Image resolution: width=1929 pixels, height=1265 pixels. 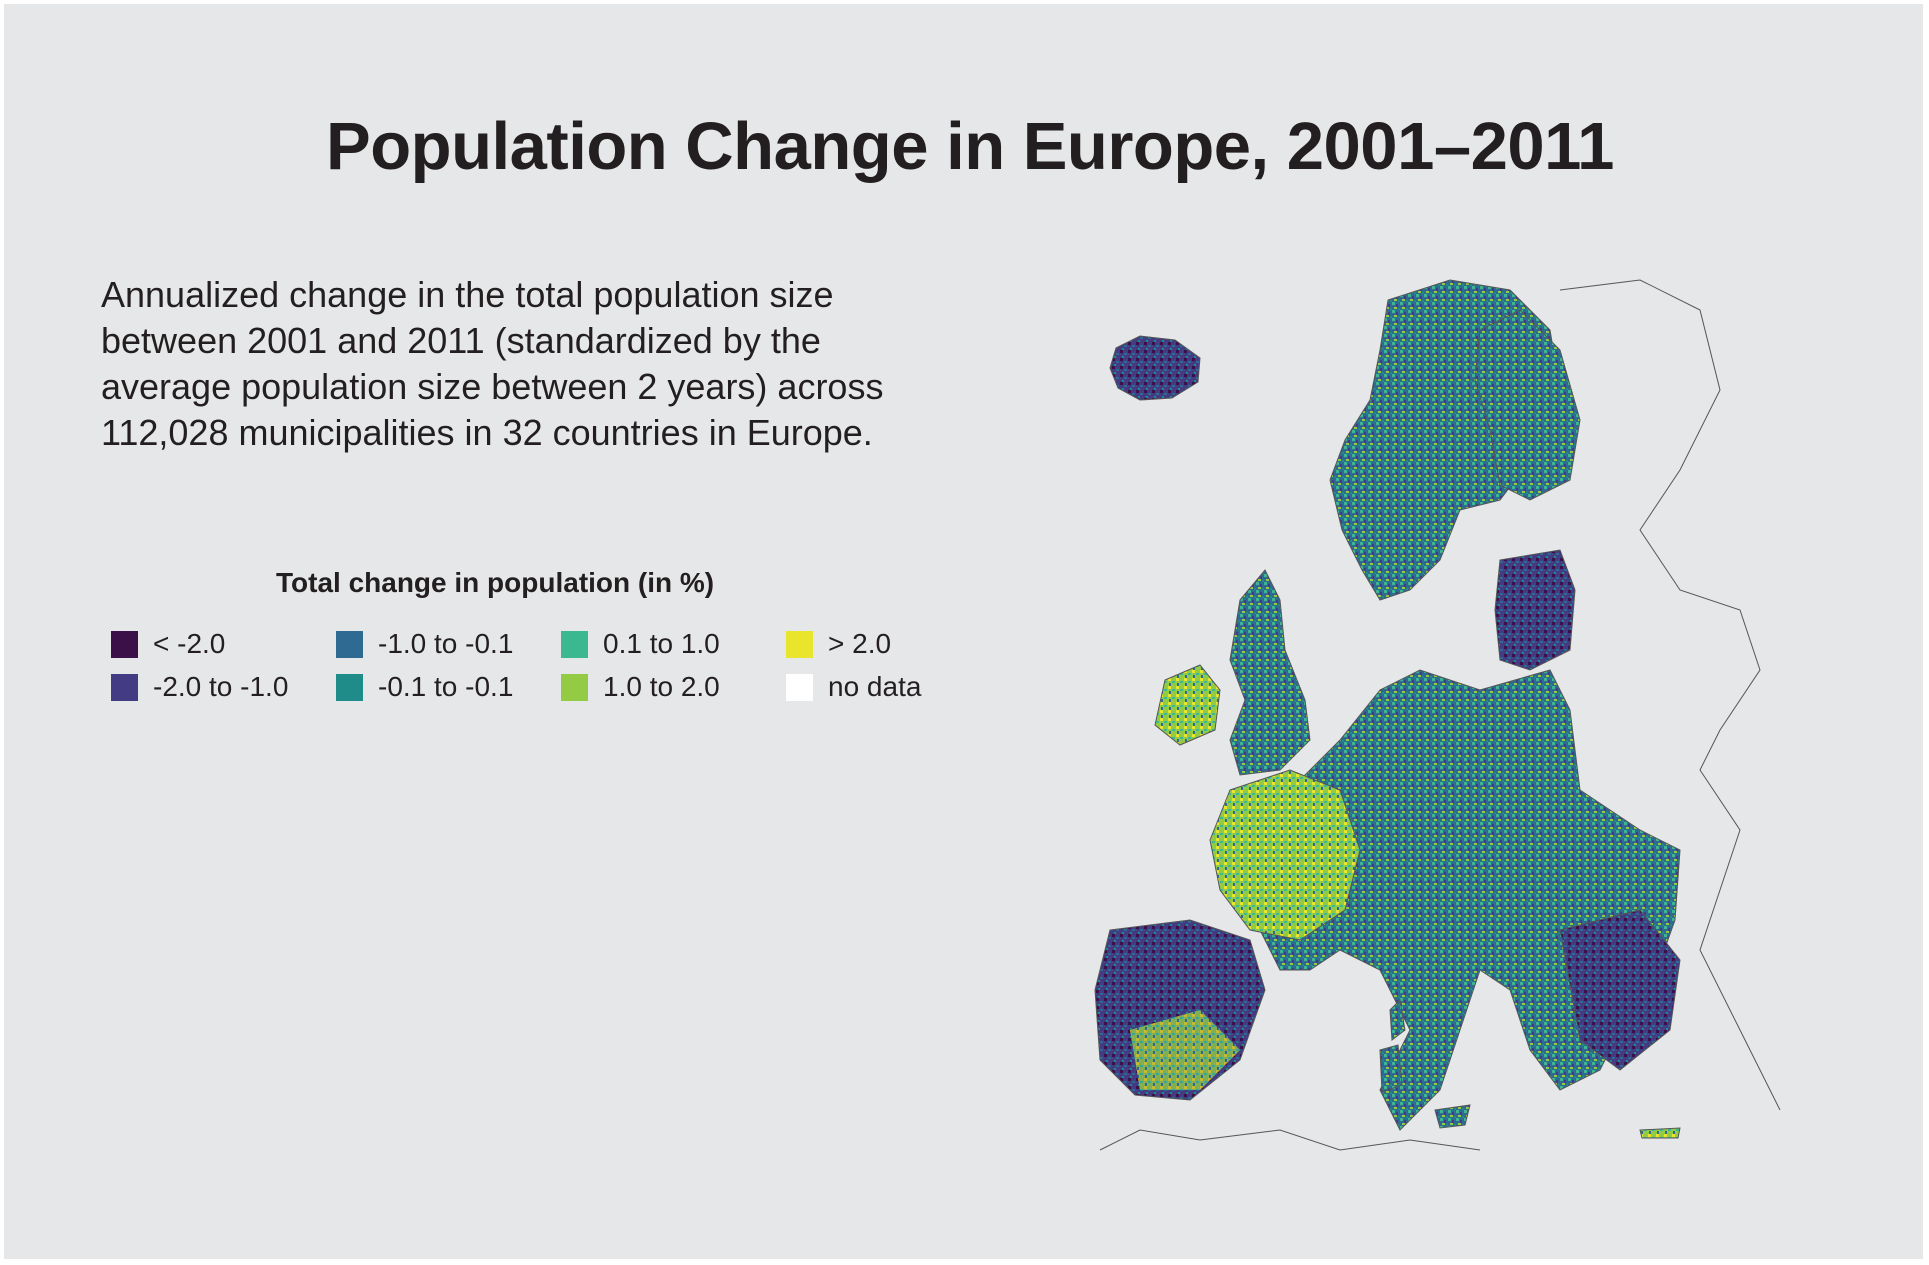 I want to click on legend-label: -2.0 to -1.0, so click(x=221, y=686).